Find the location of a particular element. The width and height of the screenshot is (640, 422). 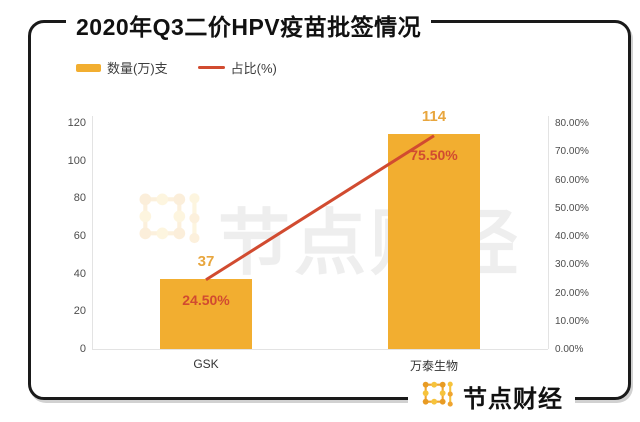

y-axis-tick-left: 0 is located at coordinates (82, 349).